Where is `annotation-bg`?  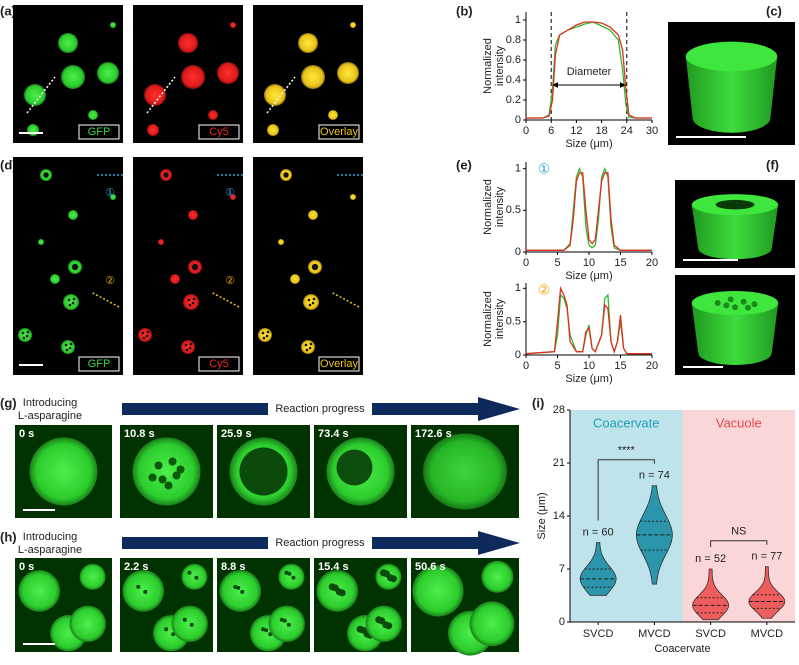 annotation-bg is located at coordinates (589, 71).